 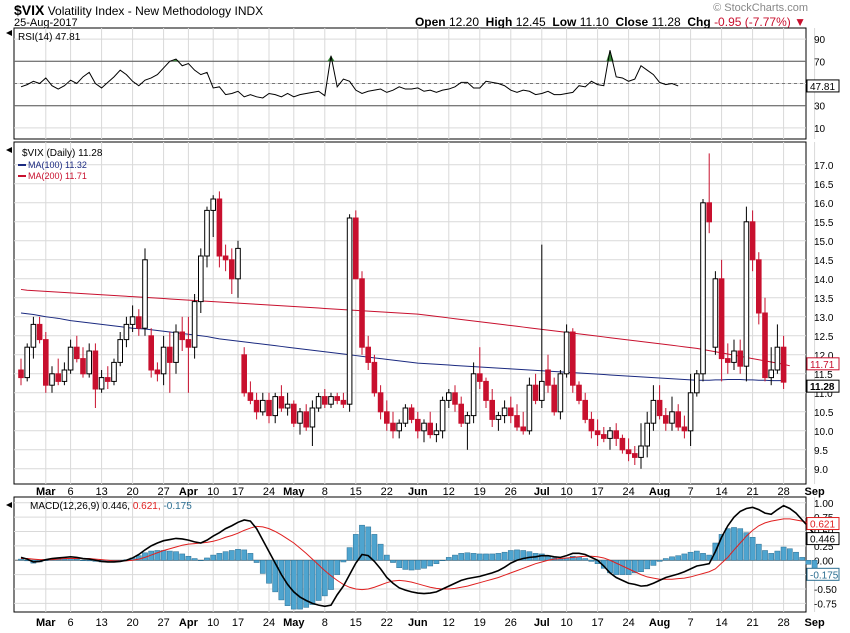 I want to click on price-tick-label: 12.5, so click(x=824, y=337).